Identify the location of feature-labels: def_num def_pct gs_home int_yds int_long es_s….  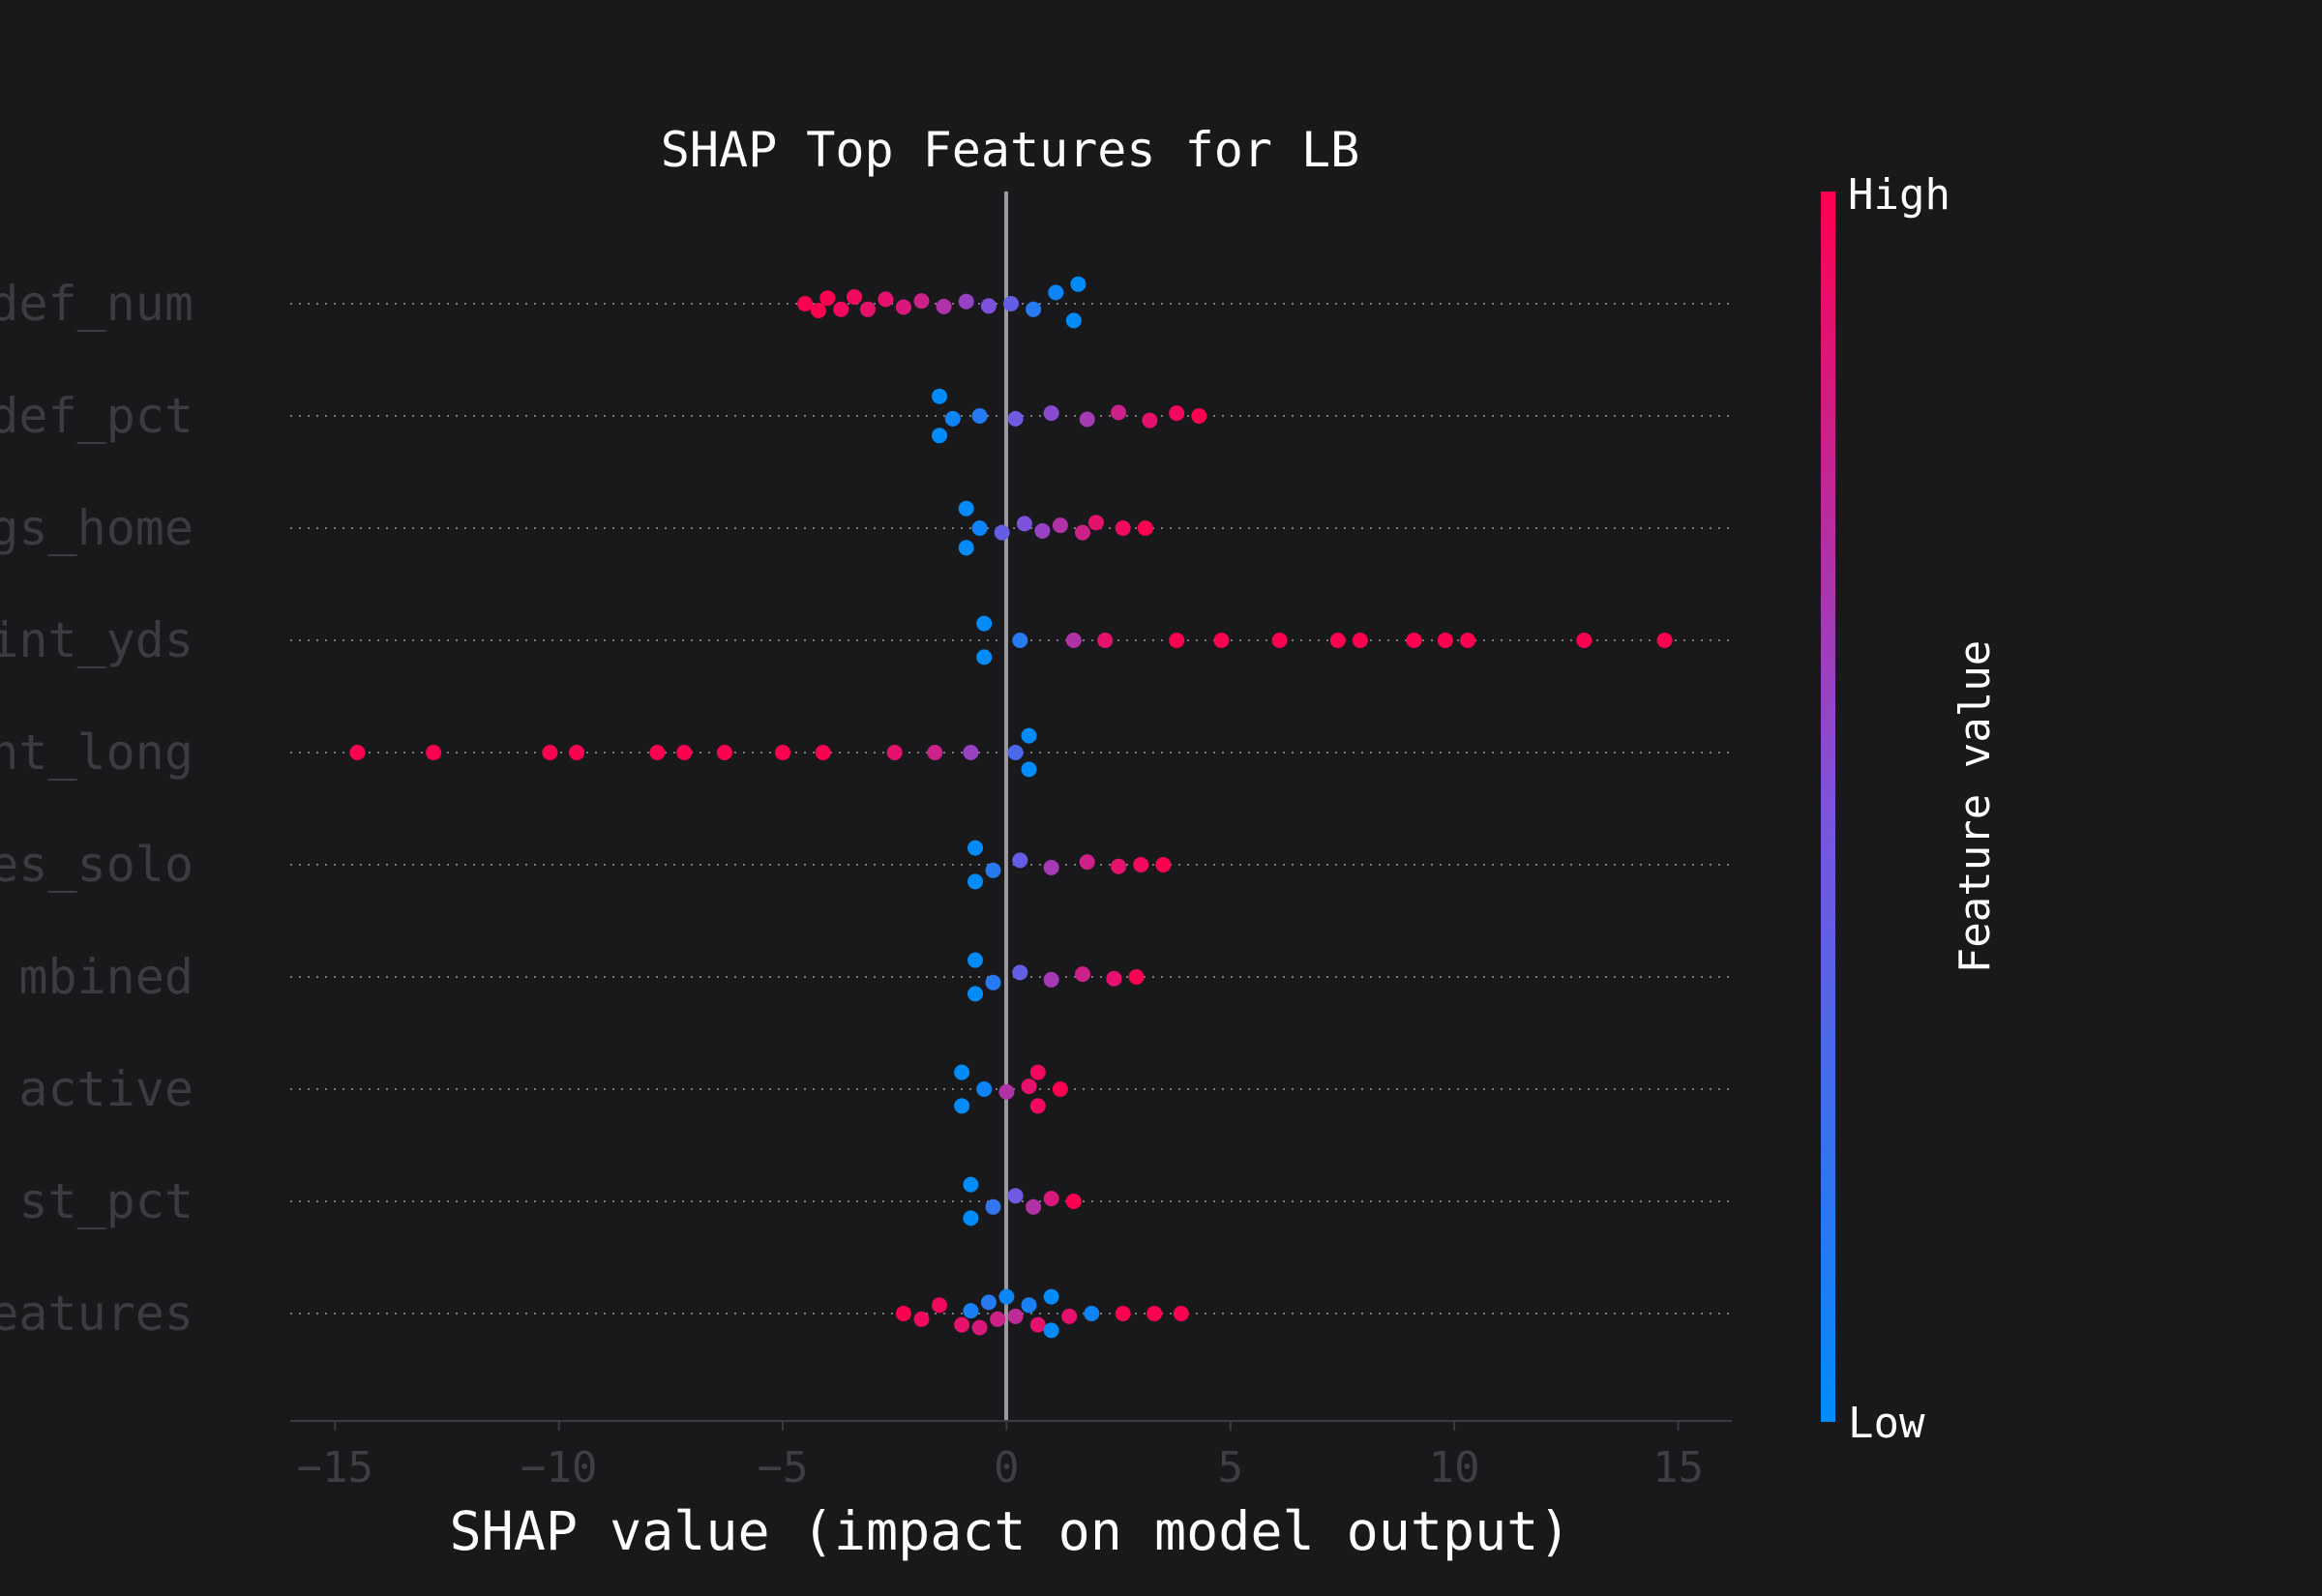
(97, 809).